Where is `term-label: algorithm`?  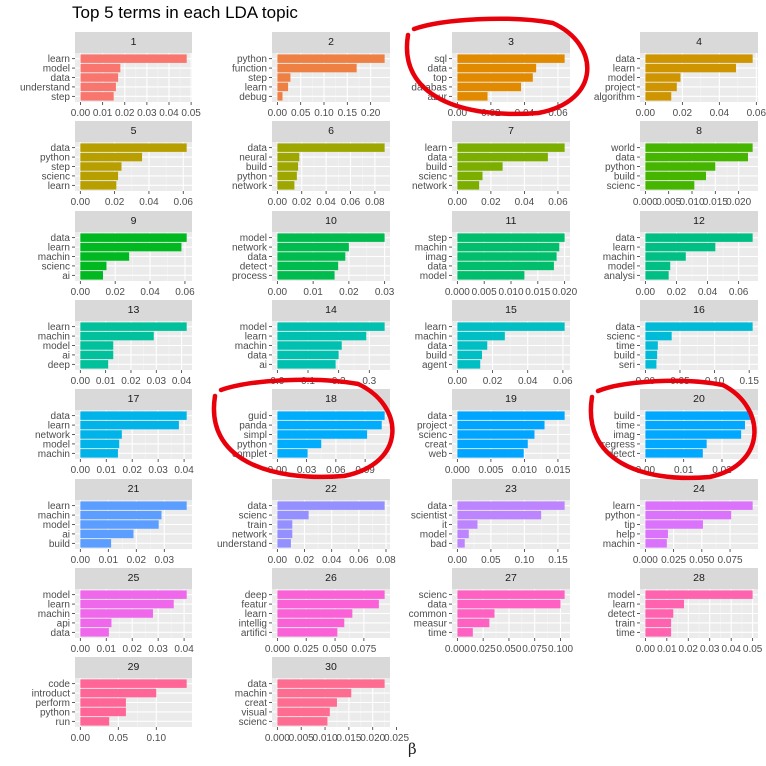
term-label: algorithm is located at coordinates (614, 97).